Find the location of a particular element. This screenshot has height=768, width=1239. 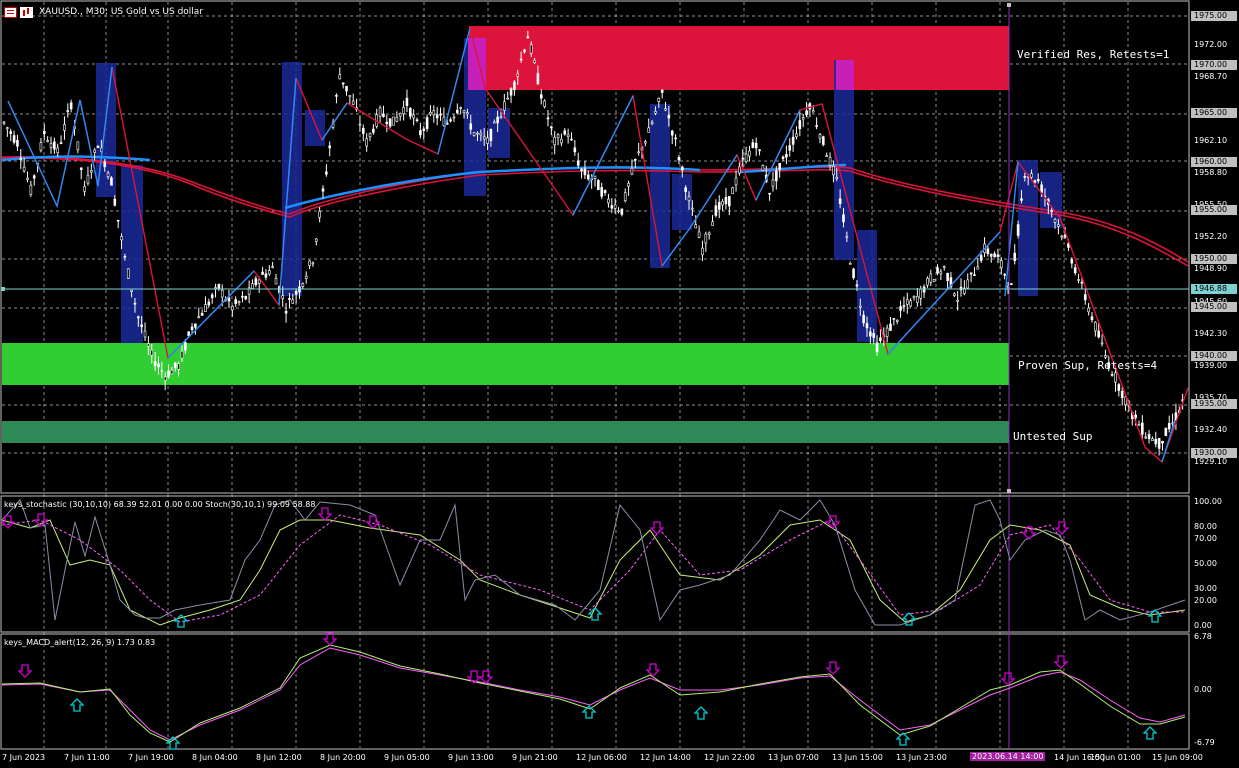

grid-icon is located at coordinates (10, 12).